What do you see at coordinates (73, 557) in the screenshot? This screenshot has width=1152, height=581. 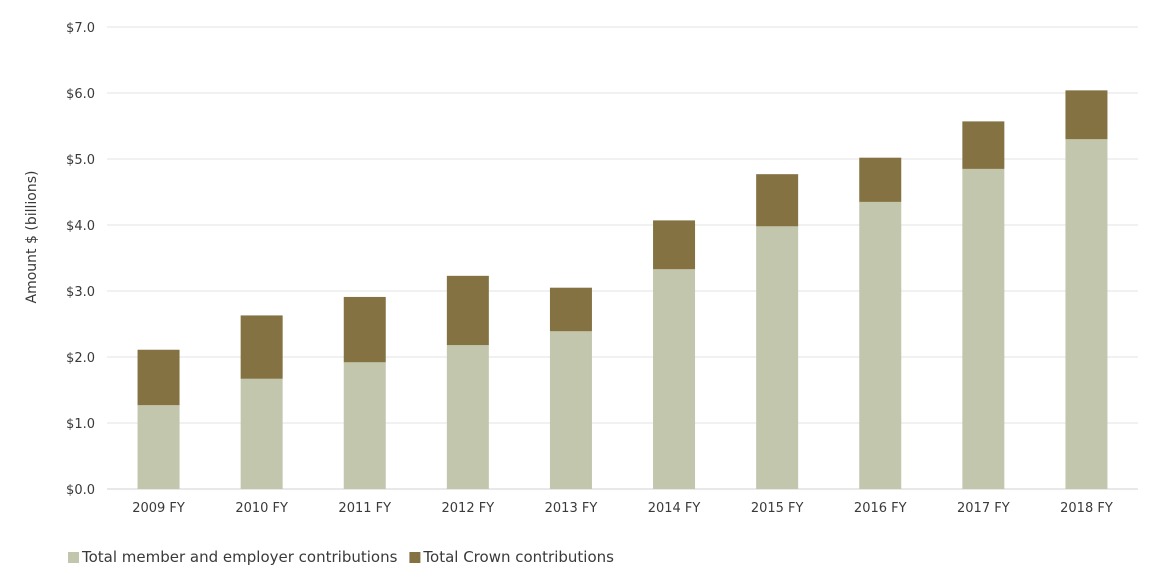 I see `legend-swatch-member-employer` at bounding box center [73, 557].